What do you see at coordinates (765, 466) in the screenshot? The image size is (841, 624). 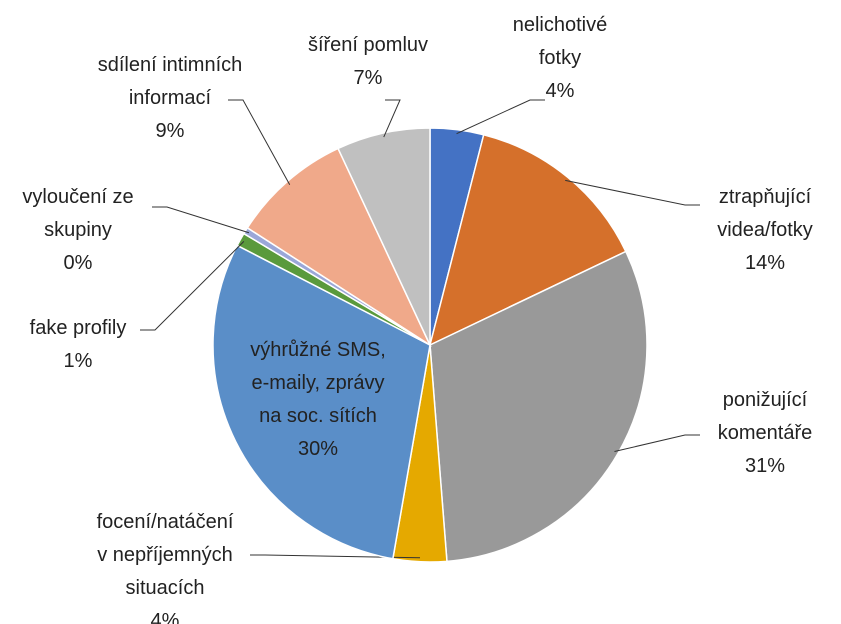 I see `slice-value: 31%` at bounding box center [765, 466].